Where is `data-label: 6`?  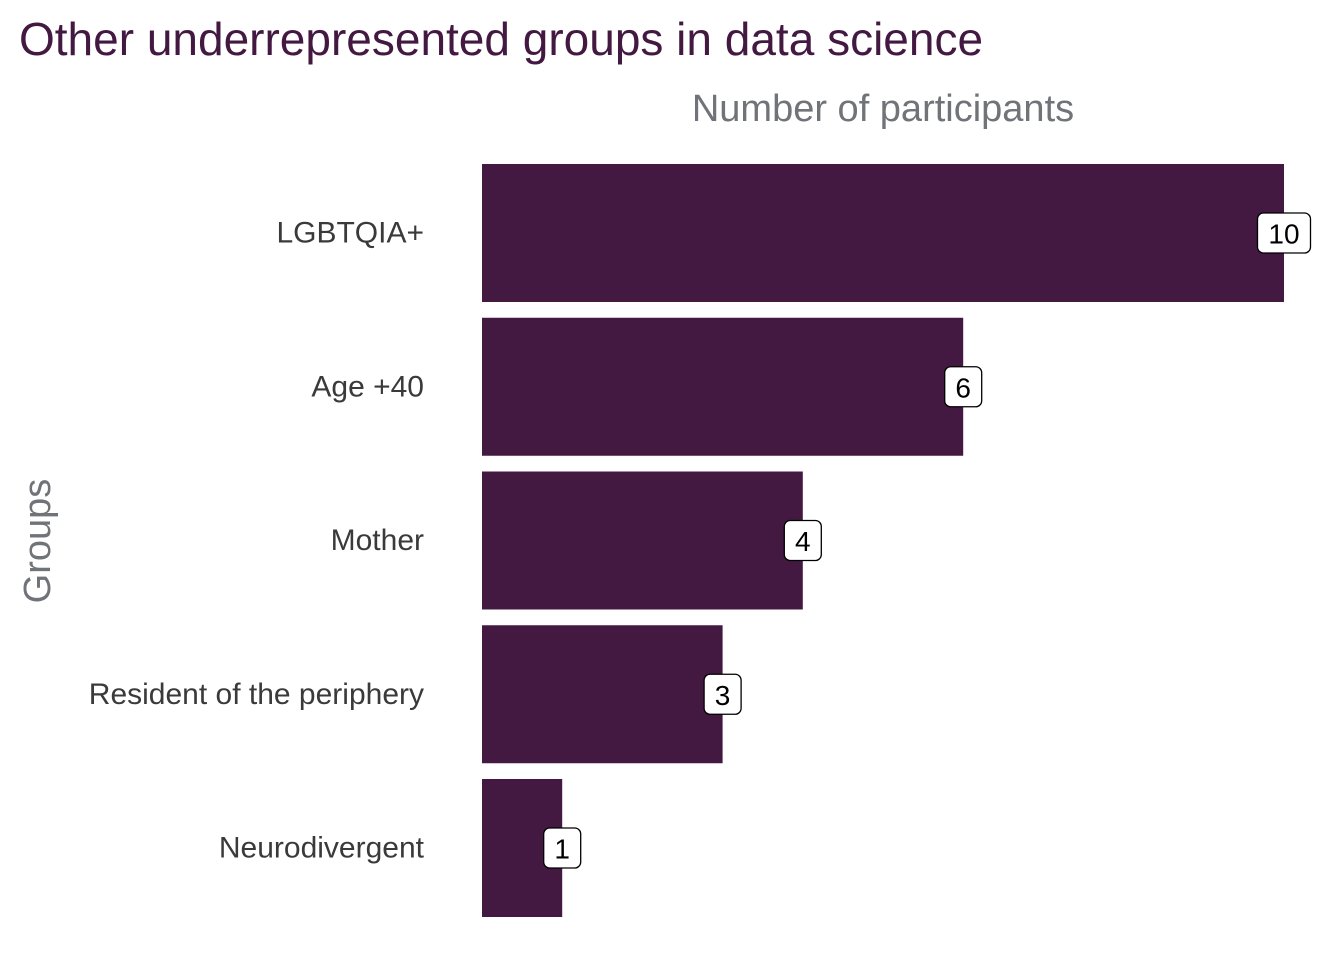
data-label: 6 is located at coordinates (963, 387).